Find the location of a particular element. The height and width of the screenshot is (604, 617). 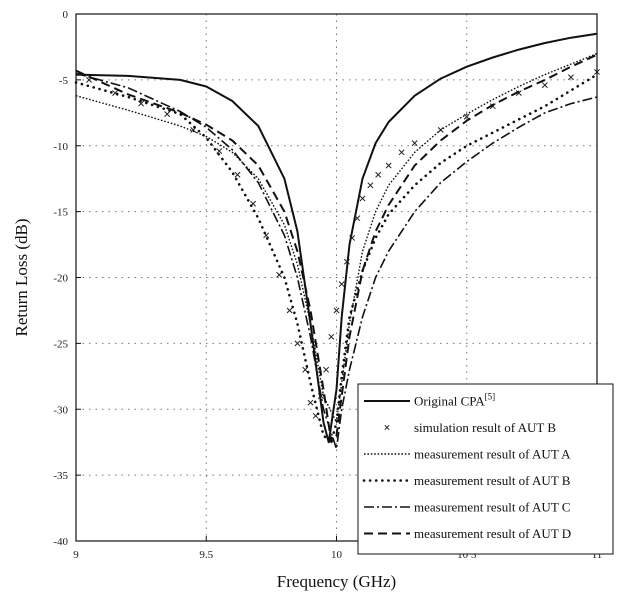

x-axis-label: Frequency (GHz) is located at coordinates (336, 581).